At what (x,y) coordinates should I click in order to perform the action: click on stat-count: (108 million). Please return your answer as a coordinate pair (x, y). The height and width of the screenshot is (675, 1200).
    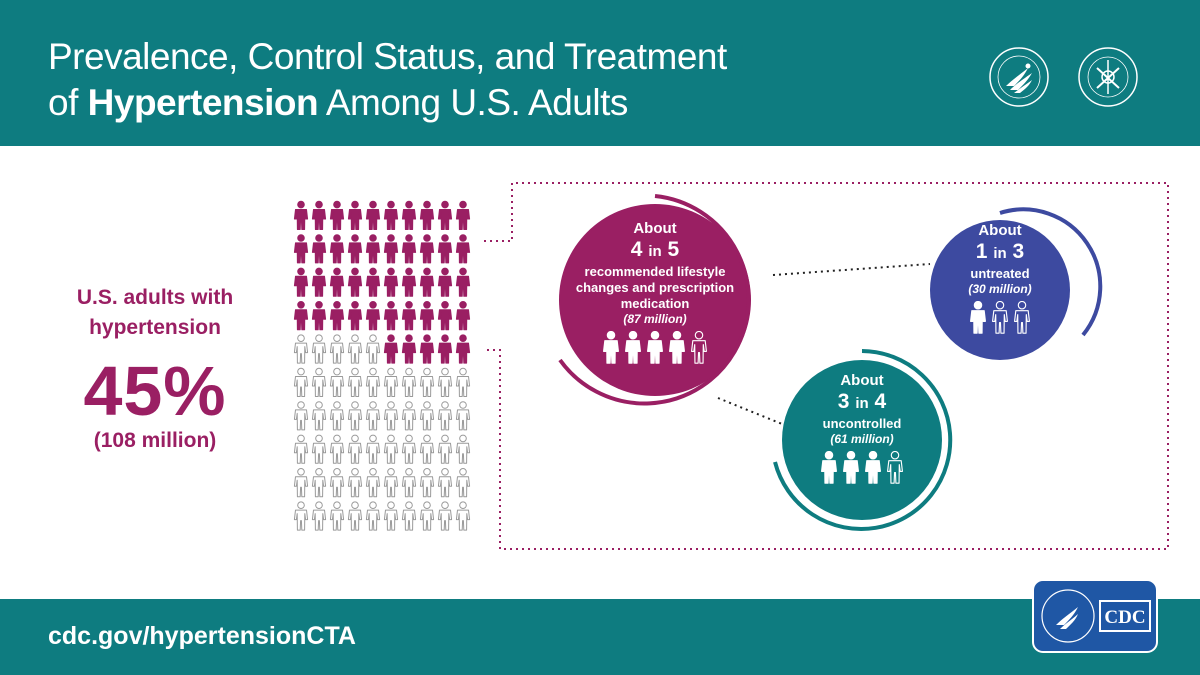
    Looking at the image, I should click on (155, 440).